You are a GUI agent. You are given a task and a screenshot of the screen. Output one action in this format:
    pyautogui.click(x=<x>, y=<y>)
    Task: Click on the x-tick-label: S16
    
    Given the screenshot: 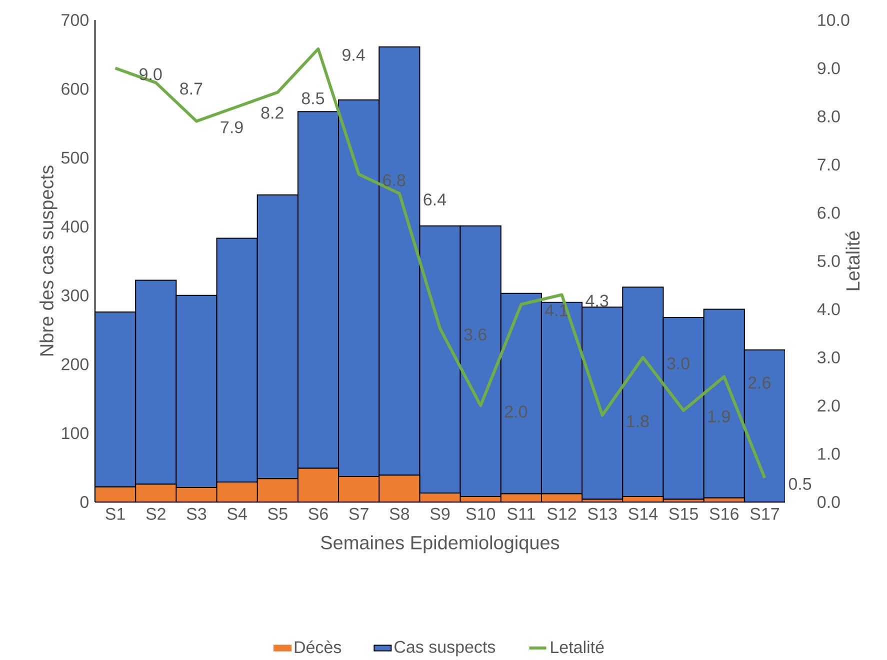 What is the action you would take?
    pyautogui.click(x=724, y=514)
    